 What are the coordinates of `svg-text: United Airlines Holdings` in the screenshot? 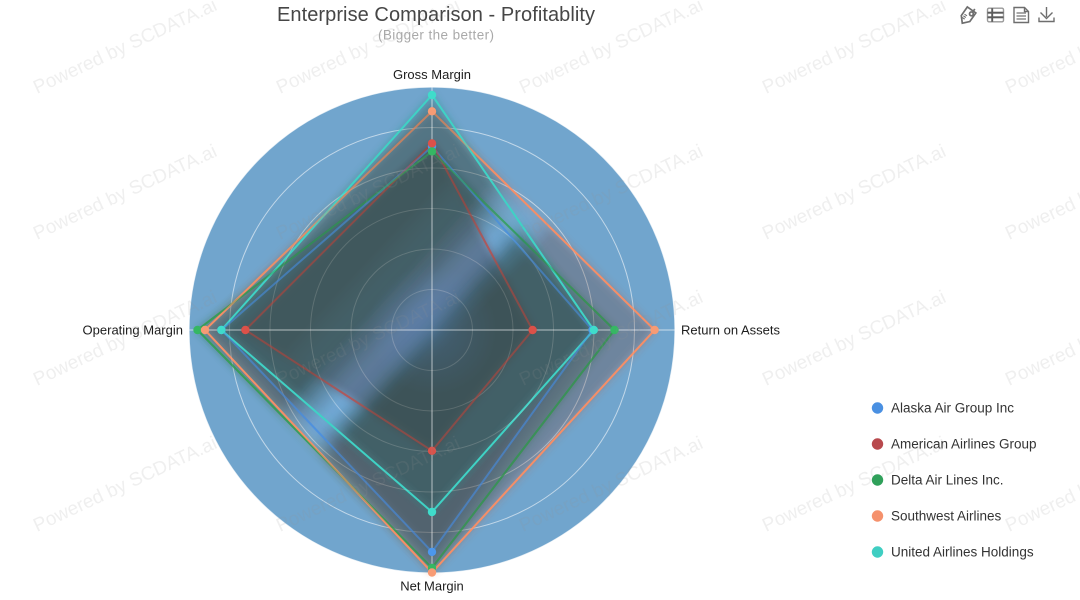 It's located at (962, 552).